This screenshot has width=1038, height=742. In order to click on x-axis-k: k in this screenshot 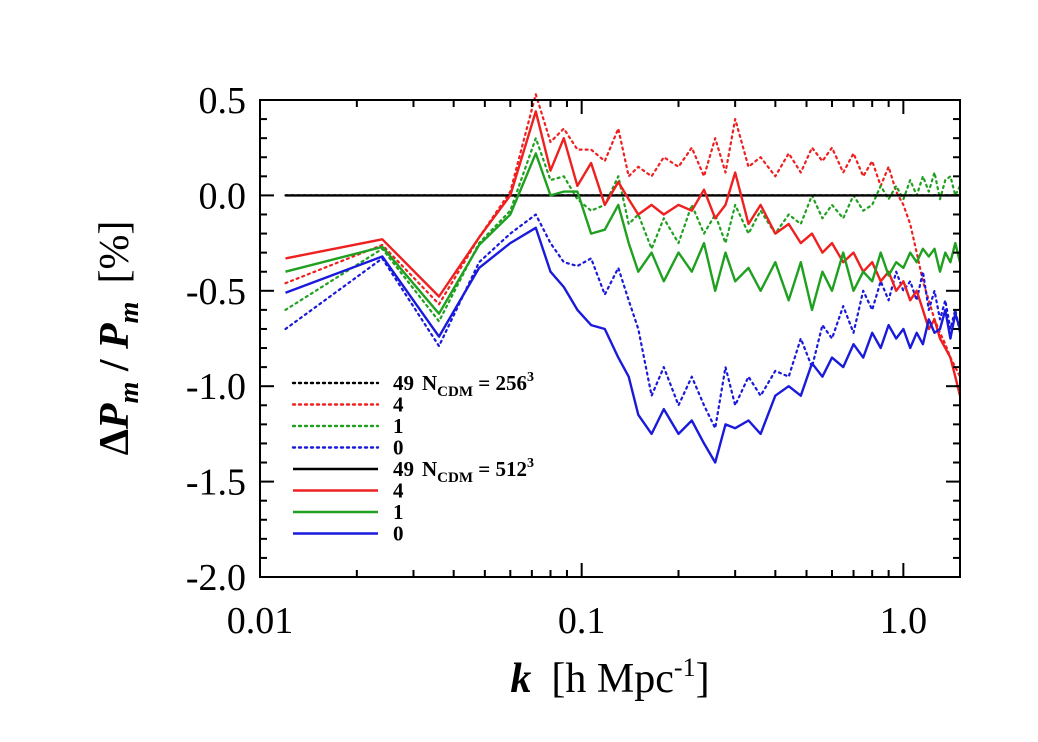, I will do `click(520, 679)`.